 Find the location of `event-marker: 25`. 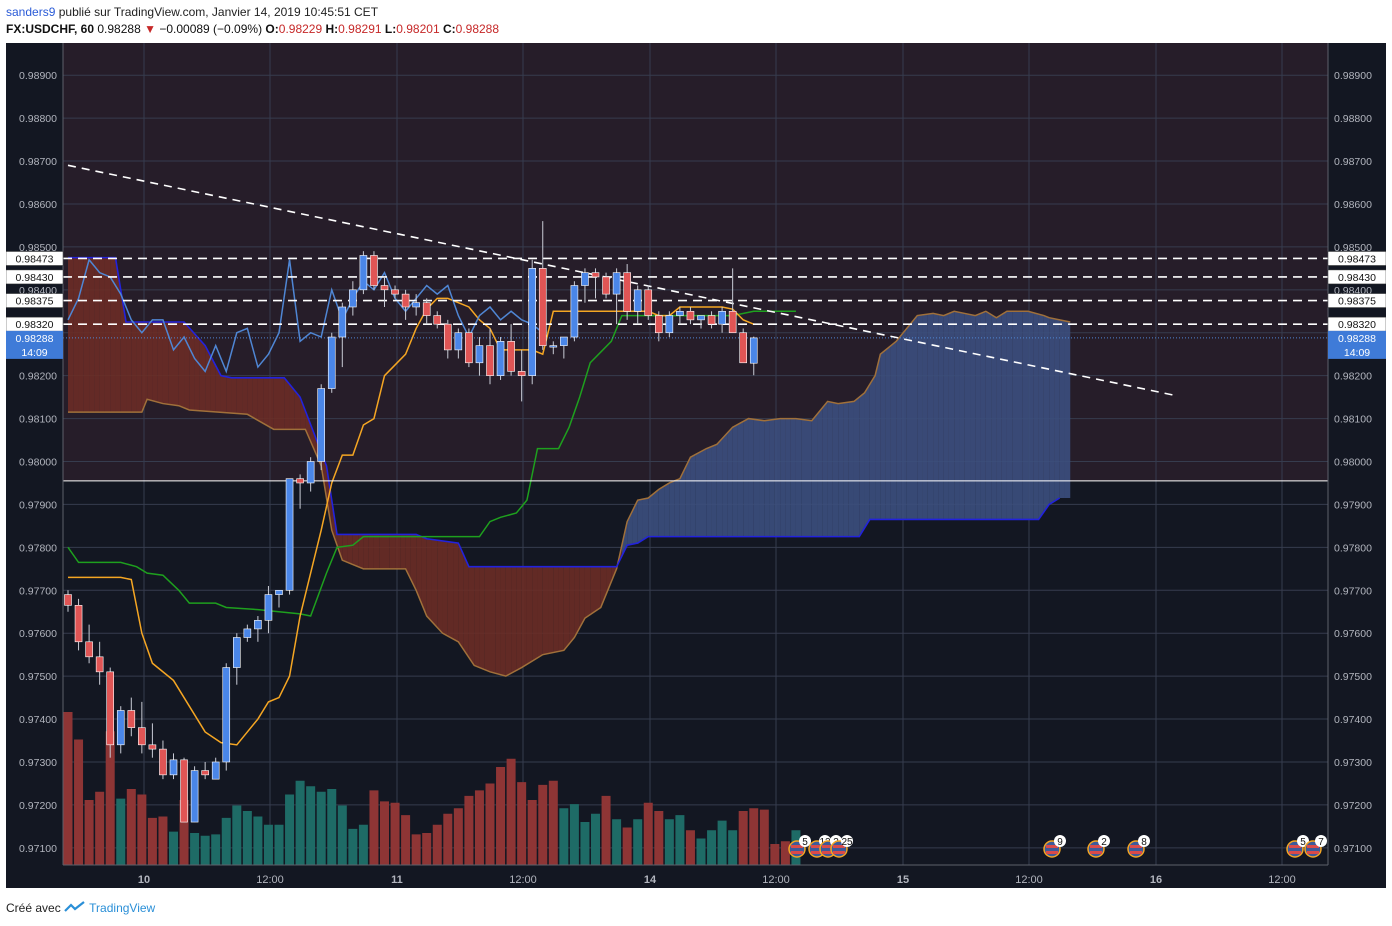

event-marker: 25 is located at coordinates (841, 846).